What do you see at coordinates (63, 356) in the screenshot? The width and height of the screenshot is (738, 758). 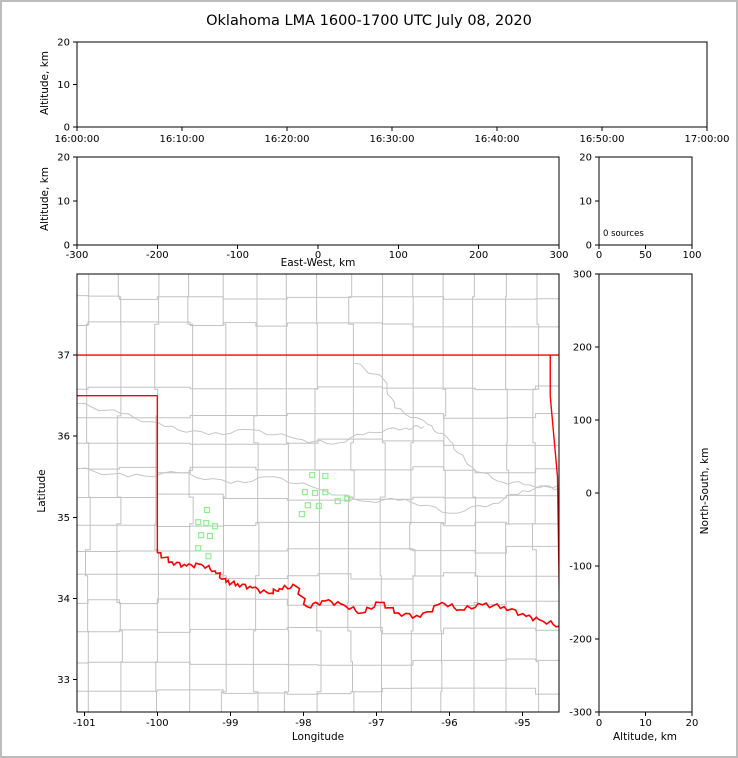 I see `svg-text: 37` at bounding box center [63, 356].